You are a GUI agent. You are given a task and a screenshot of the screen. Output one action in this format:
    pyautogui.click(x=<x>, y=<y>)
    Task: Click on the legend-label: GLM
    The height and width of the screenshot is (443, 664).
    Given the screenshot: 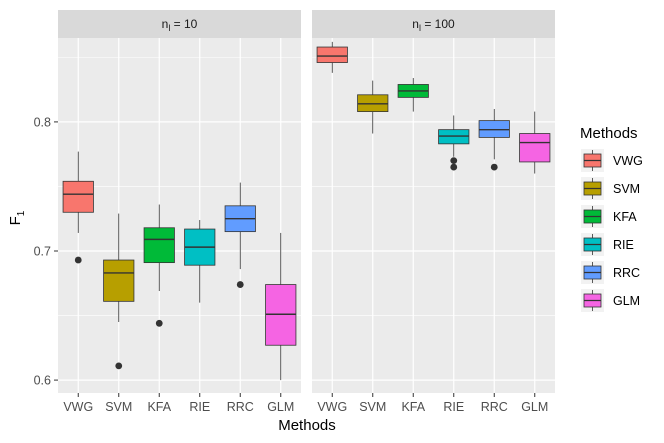 What is the action you would take?
    pyautogui.click(x=626, y=301)
    